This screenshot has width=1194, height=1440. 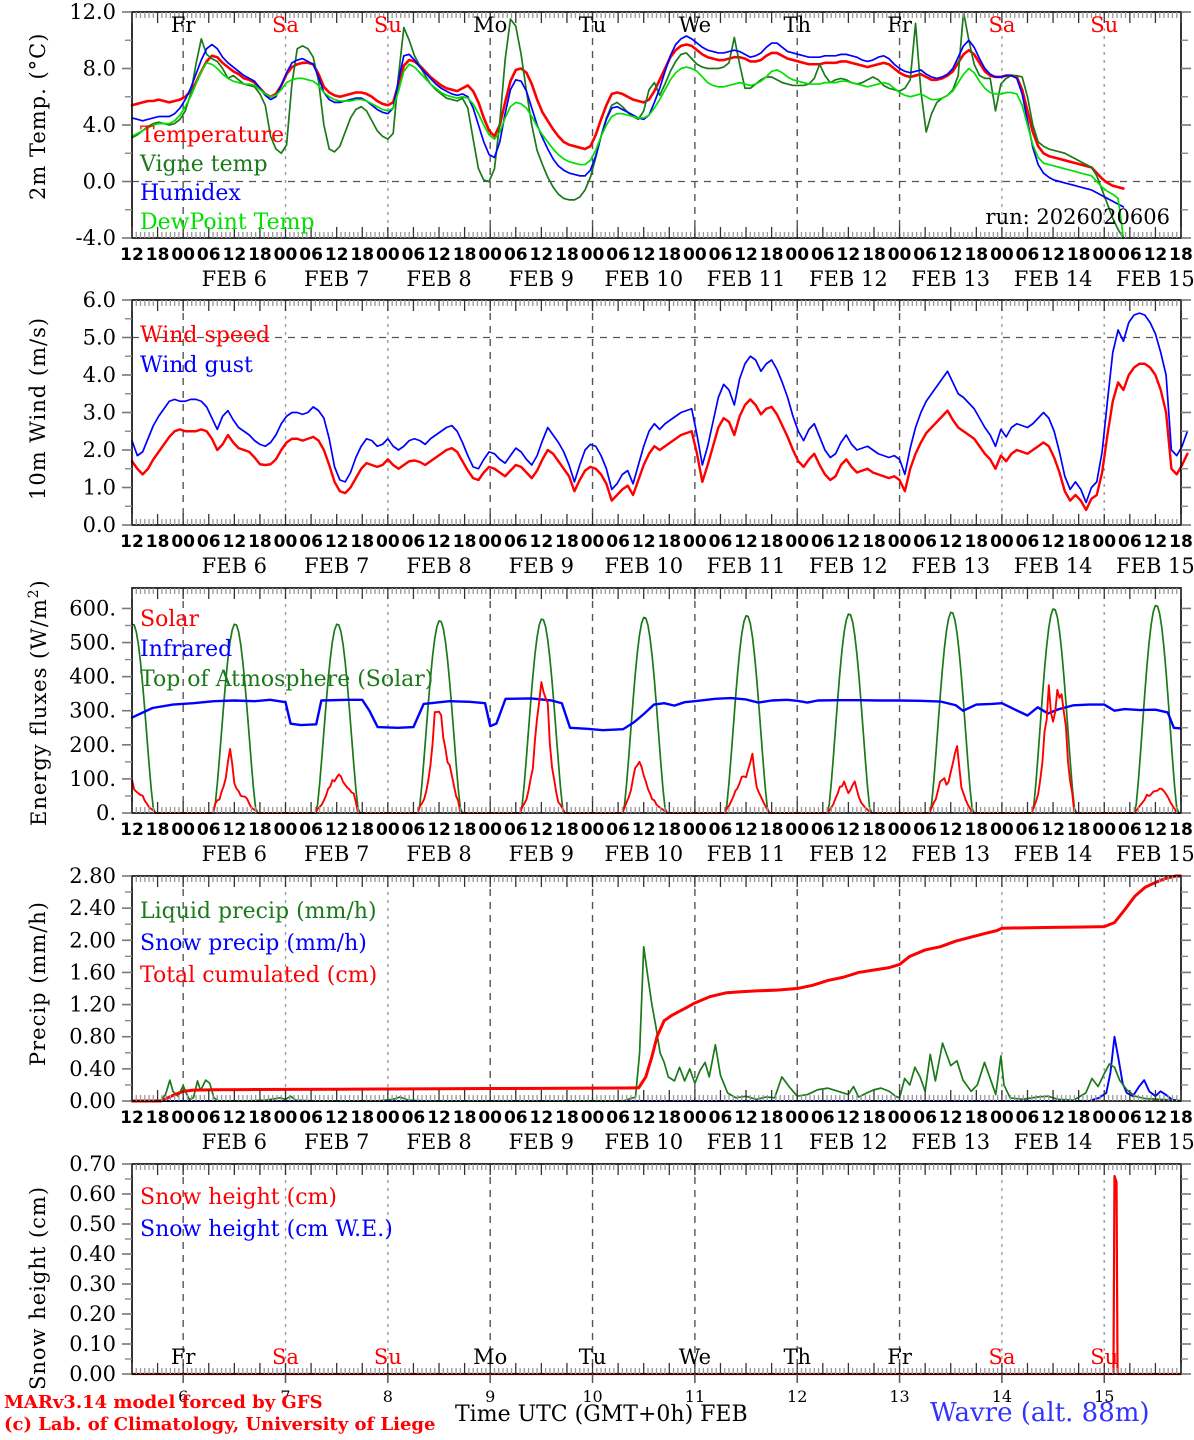 I want to click on day-of-week-label: We, so click(x=695, y=1357).